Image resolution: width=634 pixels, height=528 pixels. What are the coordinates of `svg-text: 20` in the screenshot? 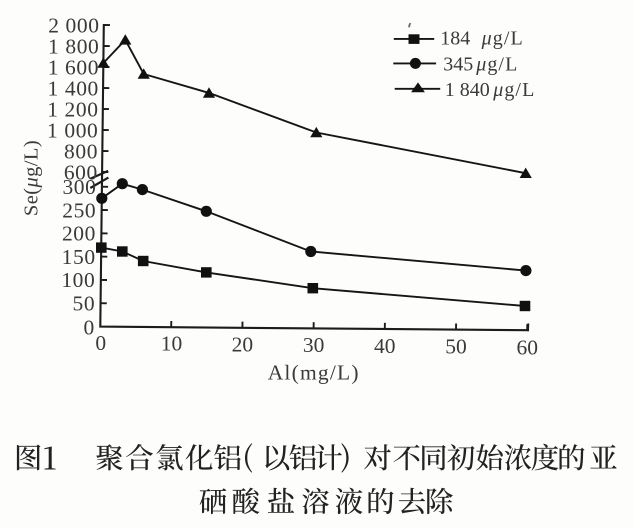 It's located at (243, 344).